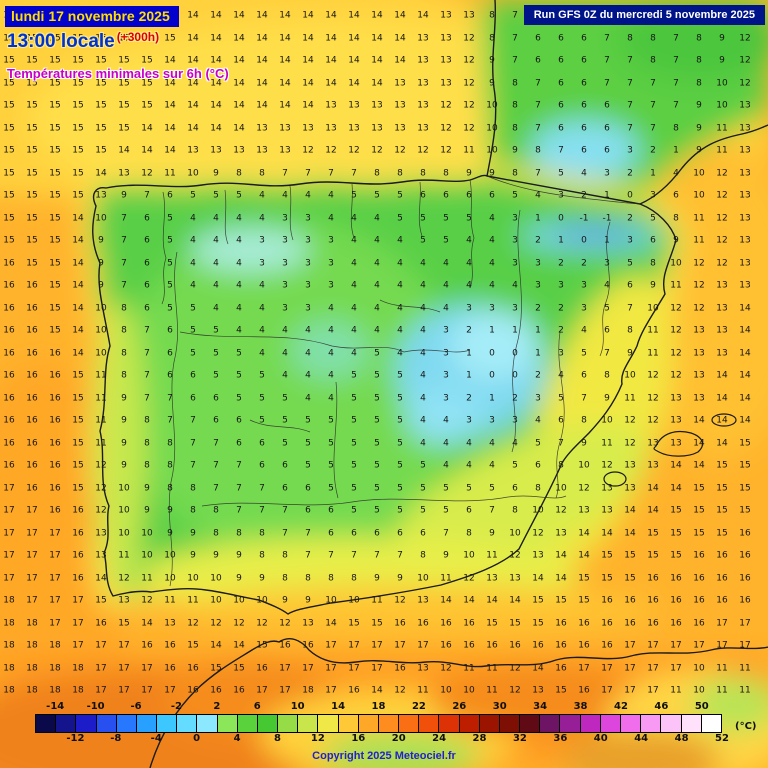 Image resolution: width=768 pixels, height=768 pixels. Describe the element at coordinates (538, 375) in the screenshot. I see `temp-value: 2` at that location.